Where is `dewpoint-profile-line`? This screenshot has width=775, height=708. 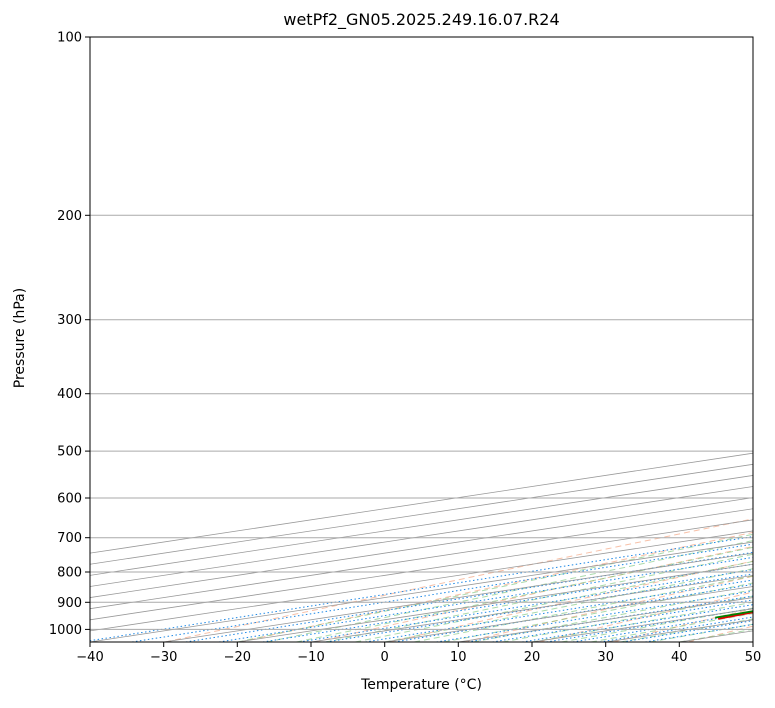 dewpoint-profile-line is located at coordinates (734, 614).